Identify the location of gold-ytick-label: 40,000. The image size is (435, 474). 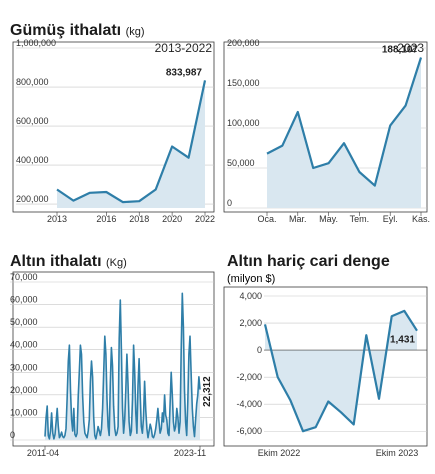
(24, 345).